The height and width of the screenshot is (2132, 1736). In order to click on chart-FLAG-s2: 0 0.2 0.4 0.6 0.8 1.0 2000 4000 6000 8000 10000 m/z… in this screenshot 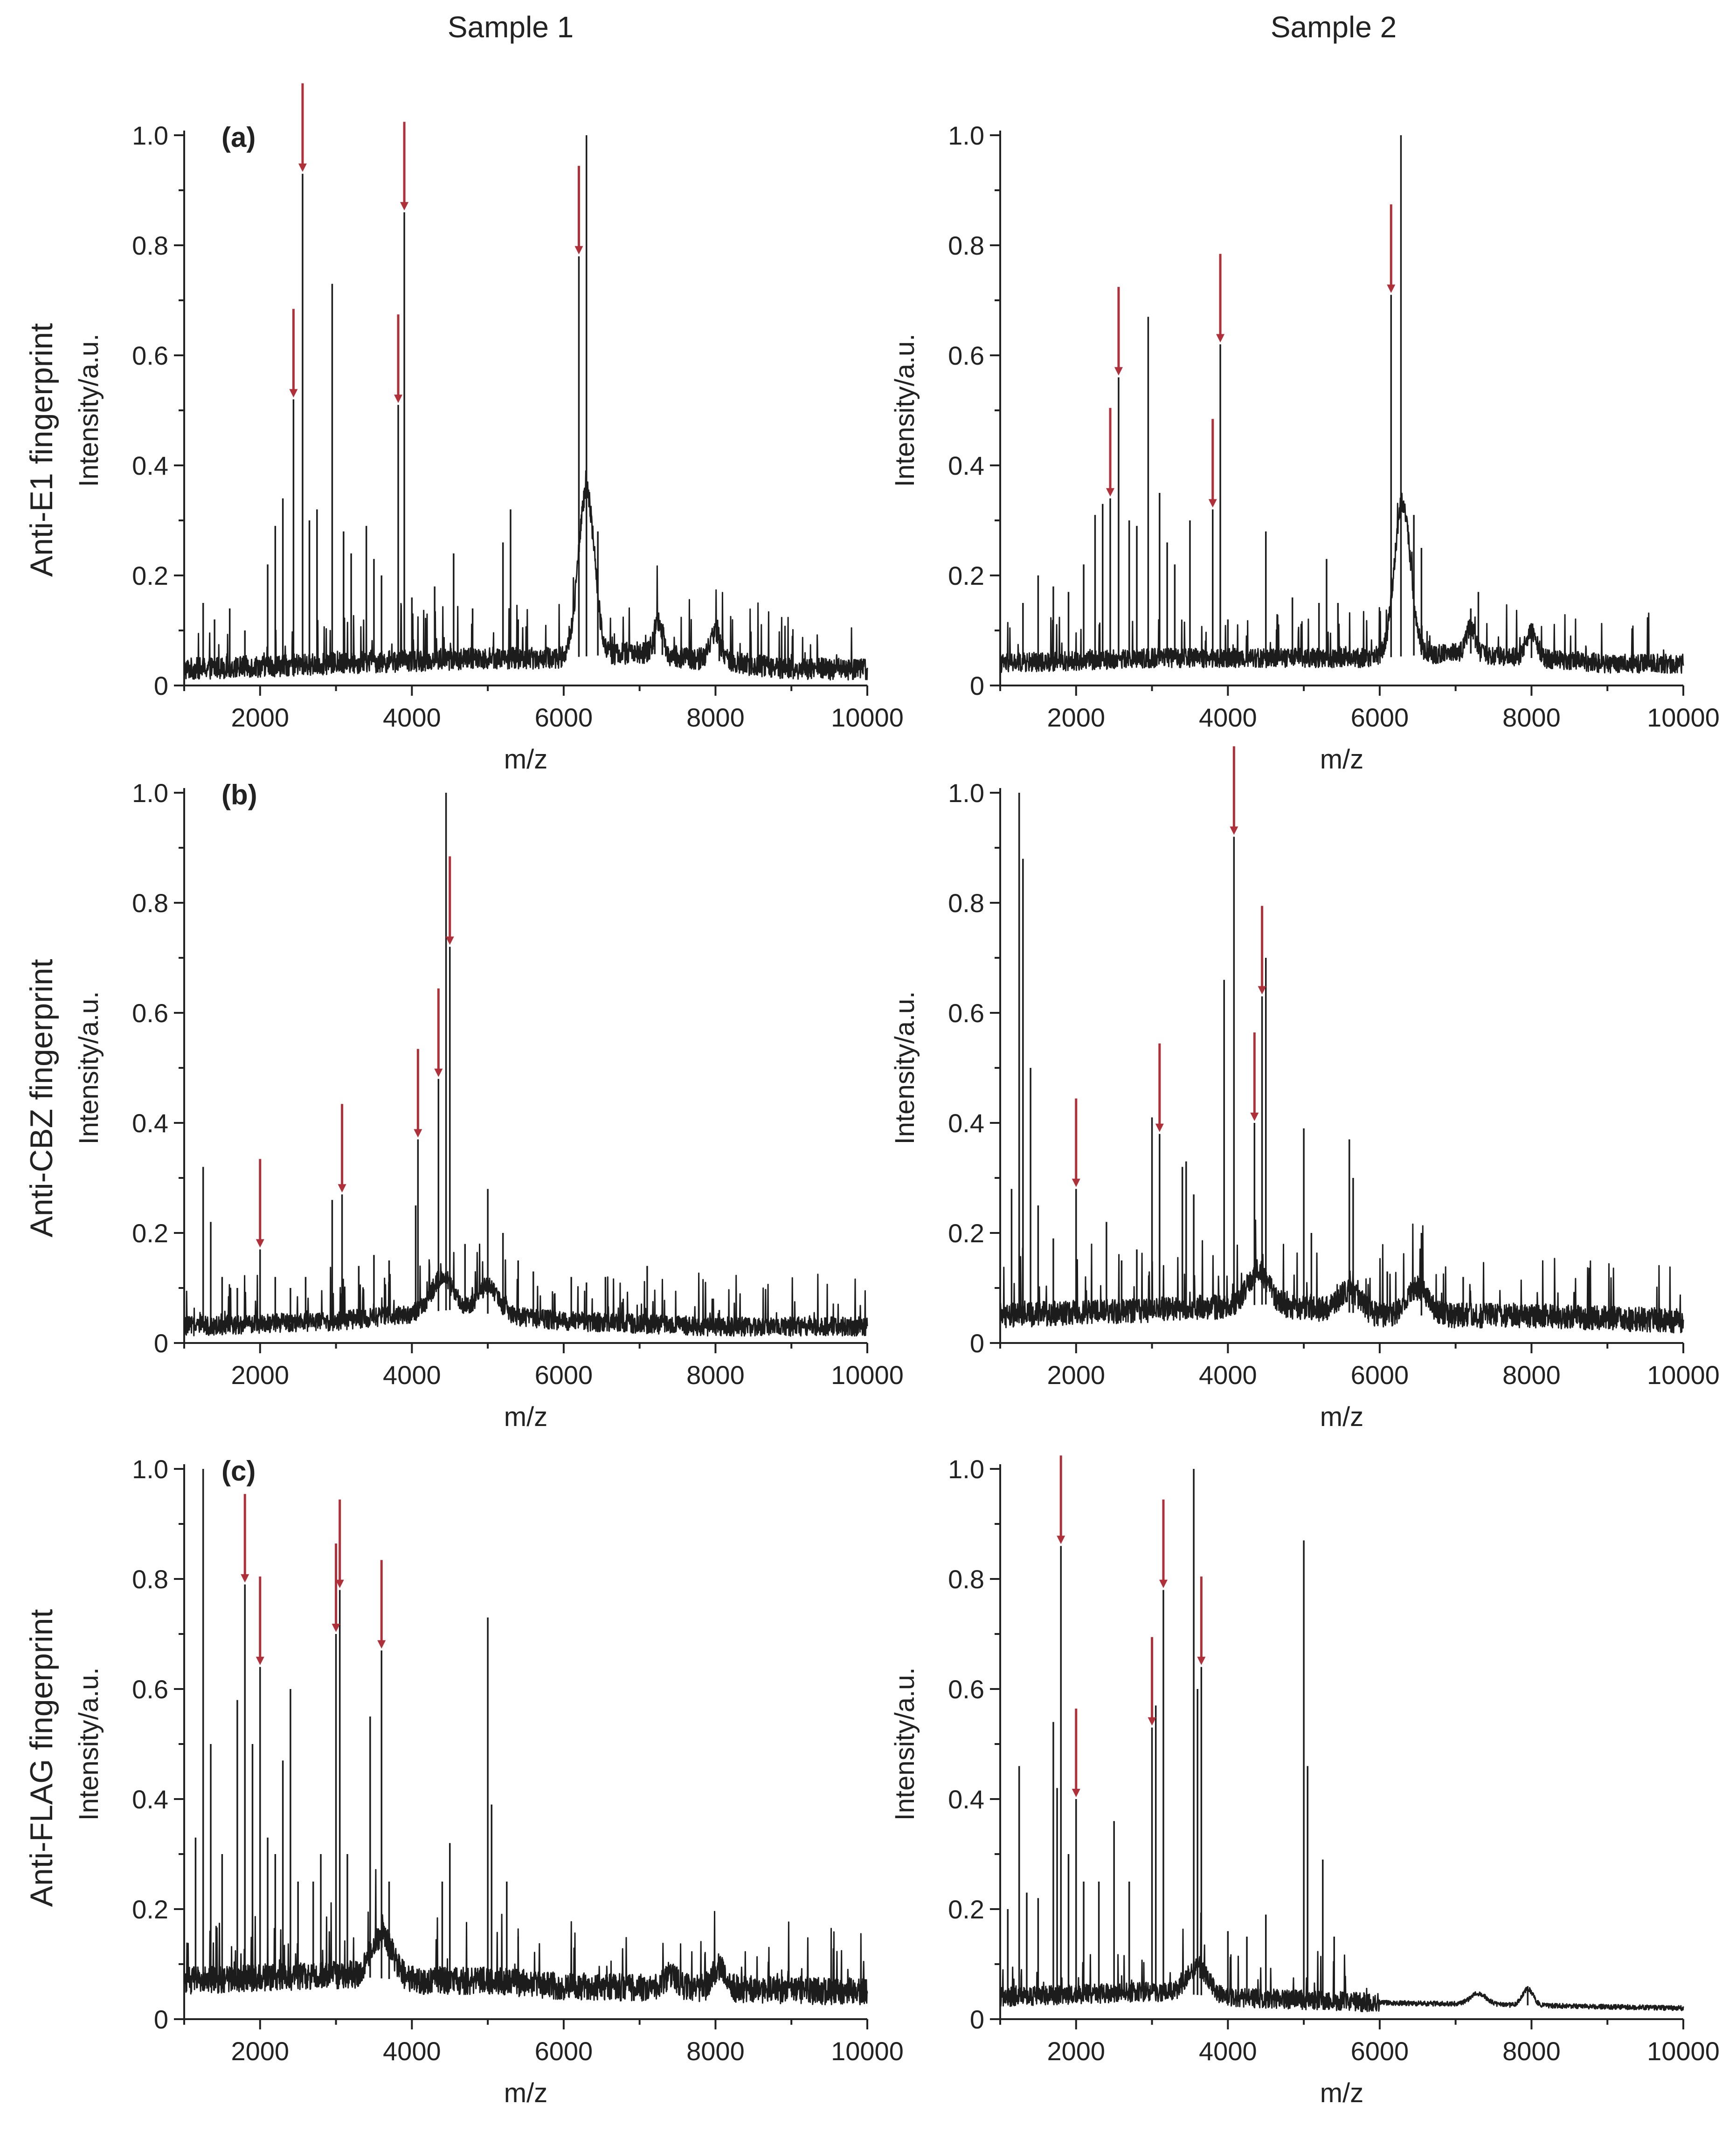, I will do `click(1305, 1781)`.